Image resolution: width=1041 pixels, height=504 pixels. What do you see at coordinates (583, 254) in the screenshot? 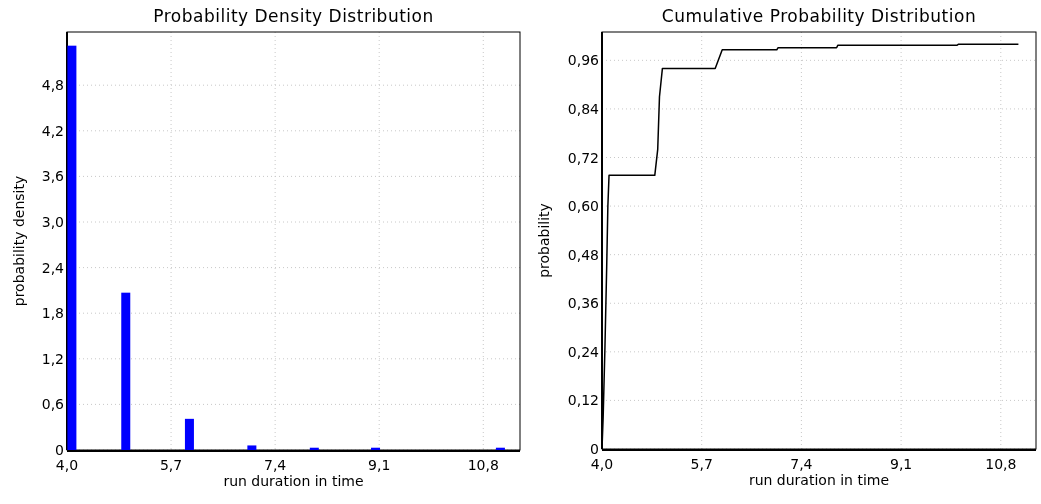
I see `y-tick-label: 0,48` at bounding box center [583, 254].